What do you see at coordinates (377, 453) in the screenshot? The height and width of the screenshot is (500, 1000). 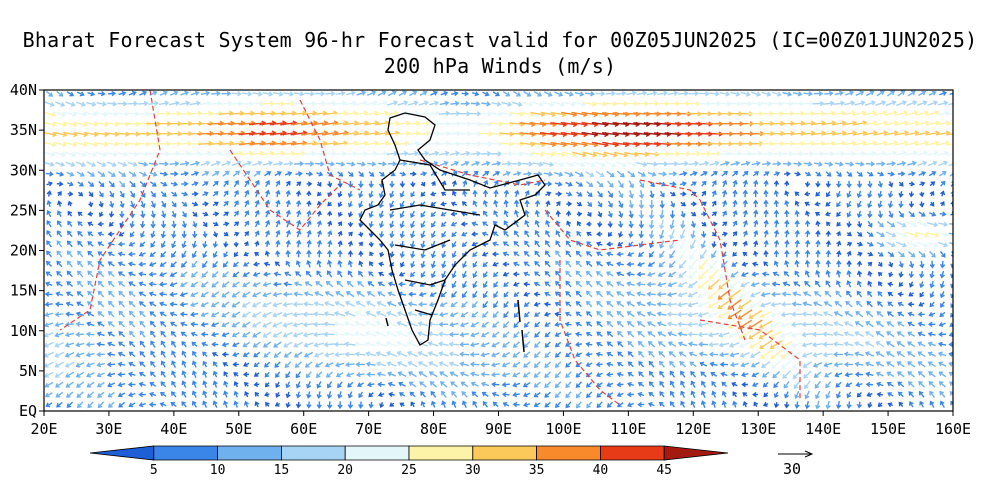 I see `colorbar-swatch` at bounding box center [377, 453].